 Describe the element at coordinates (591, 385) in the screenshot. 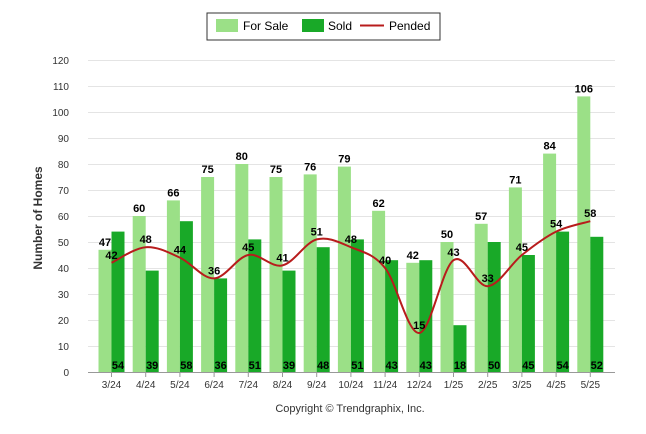

I see `x-tick-label: 5/25` at that location.